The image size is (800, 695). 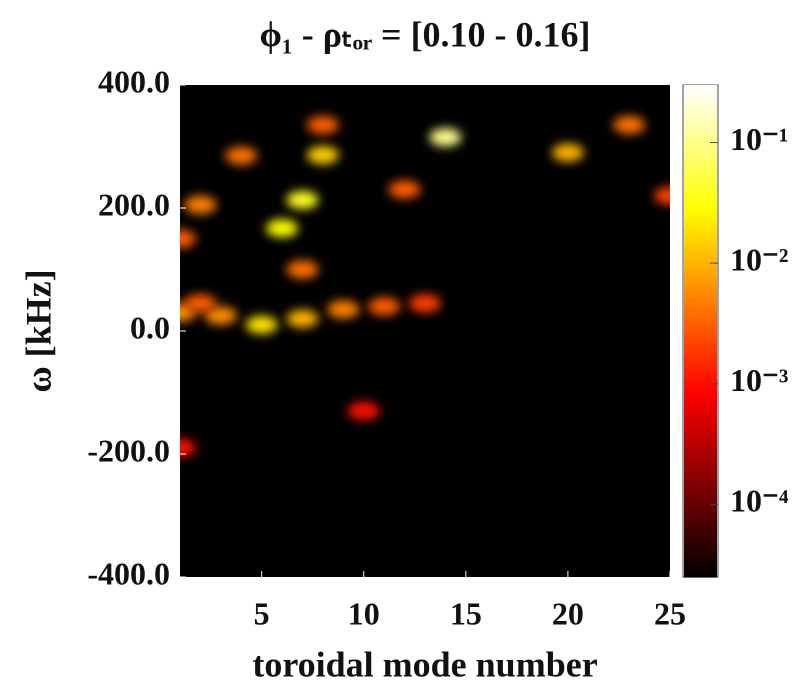 What do you see at coordinates (38, 330) in the screenshot?
I see `y-axis-label: ω [kHz]` at bounding box center [38, 330].